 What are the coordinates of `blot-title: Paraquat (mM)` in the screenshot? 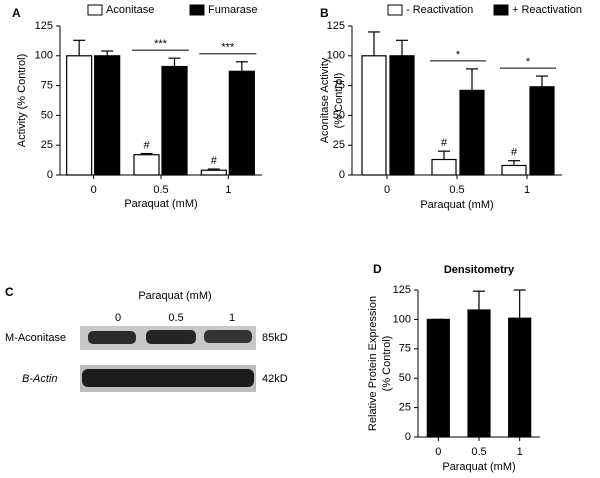 It's located at (174, 296).